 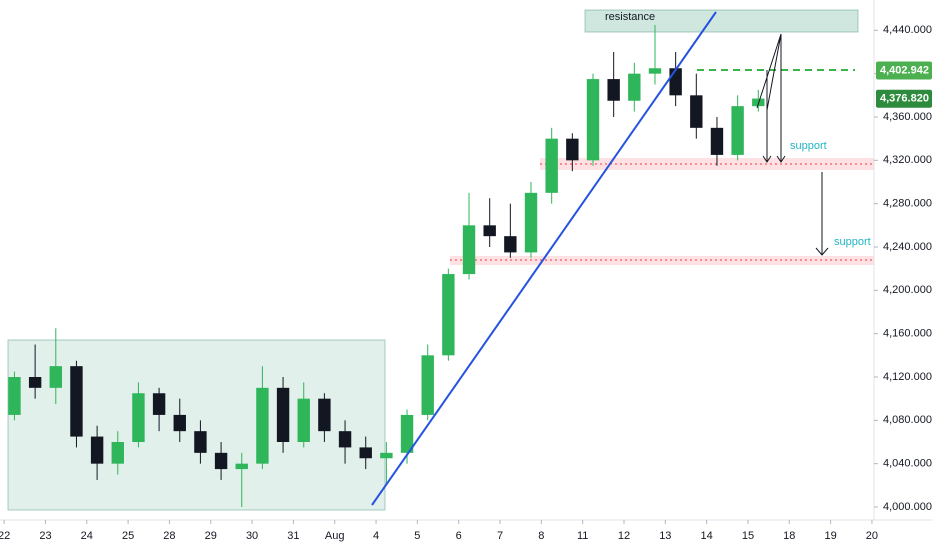 I want to click on x-tick-label: 5, so click(x=417, y=536).